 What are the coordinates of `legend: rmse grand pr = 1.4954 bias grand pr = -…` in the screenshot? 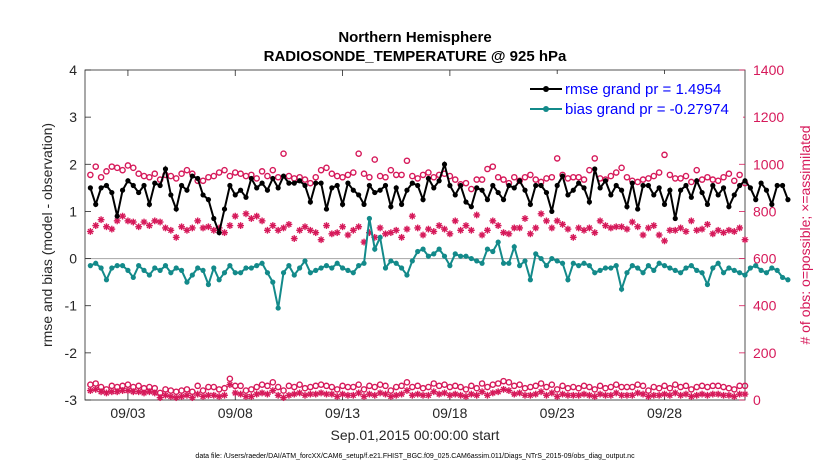 It's located at (633, 98).